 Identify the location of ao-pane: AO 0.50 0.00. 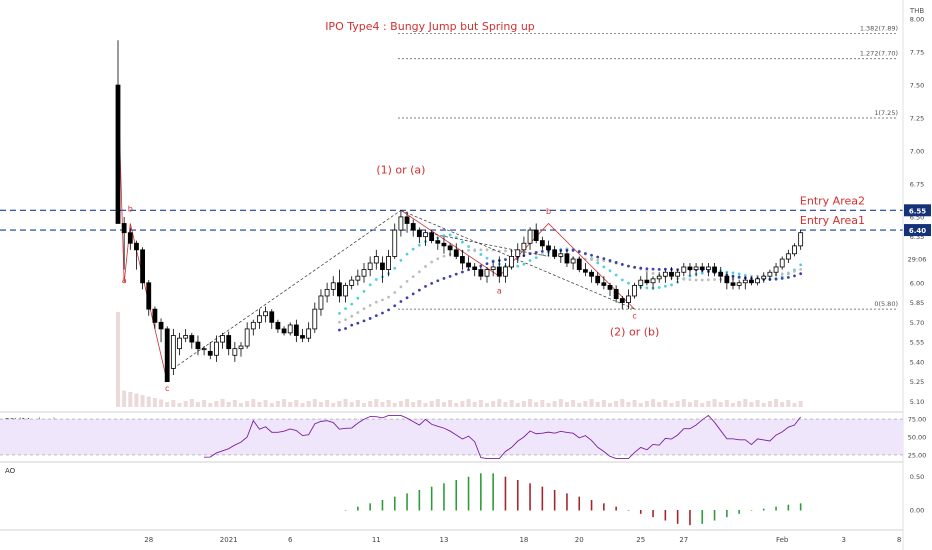
(464, 496).